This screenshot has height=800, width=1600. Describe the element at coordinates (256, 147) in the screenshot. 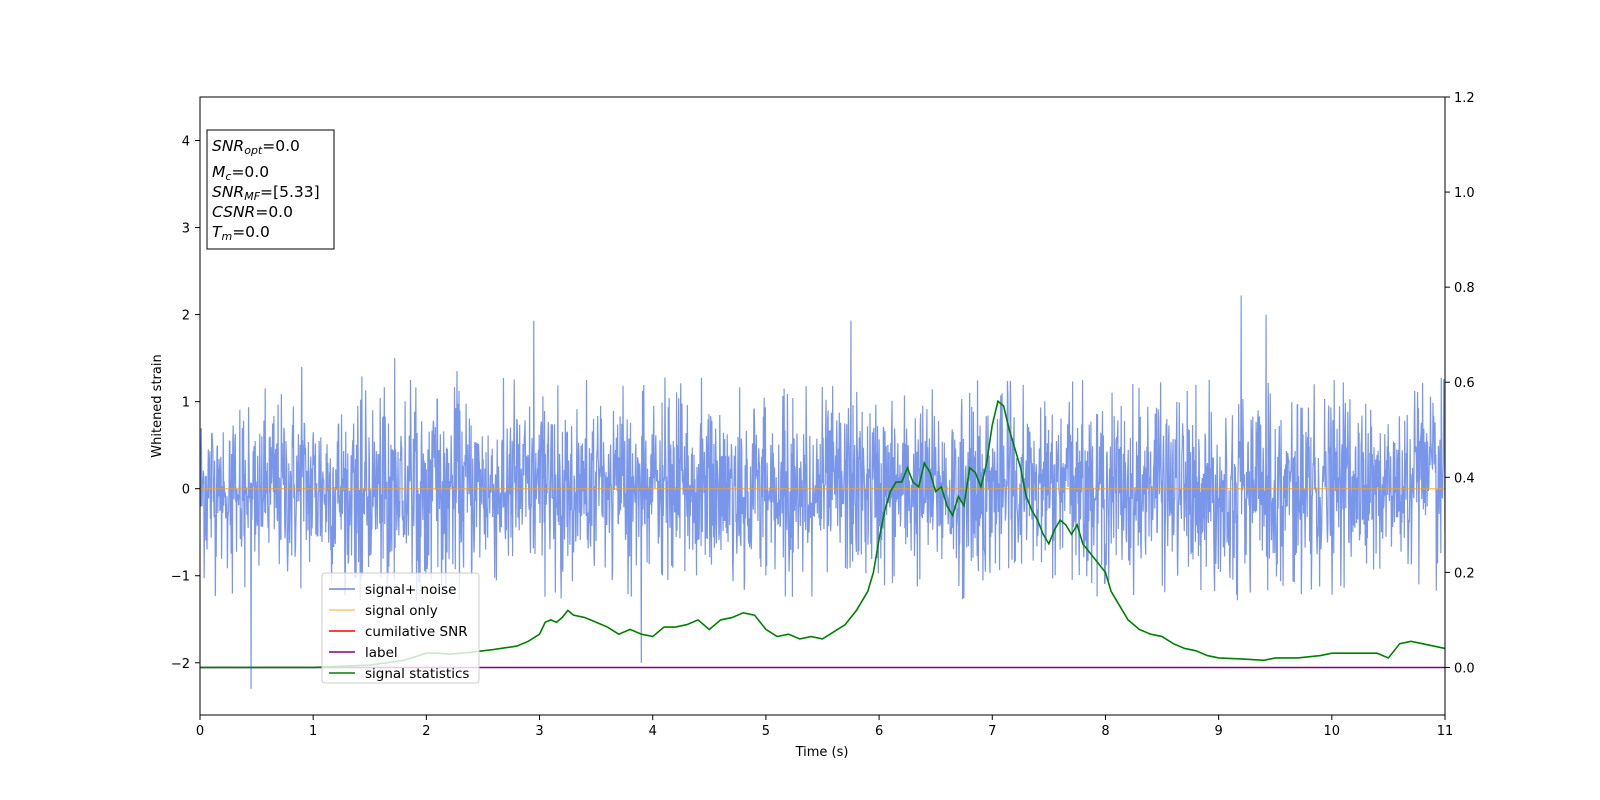

I see `info-box-line: SNRopt=0.0` at that location.